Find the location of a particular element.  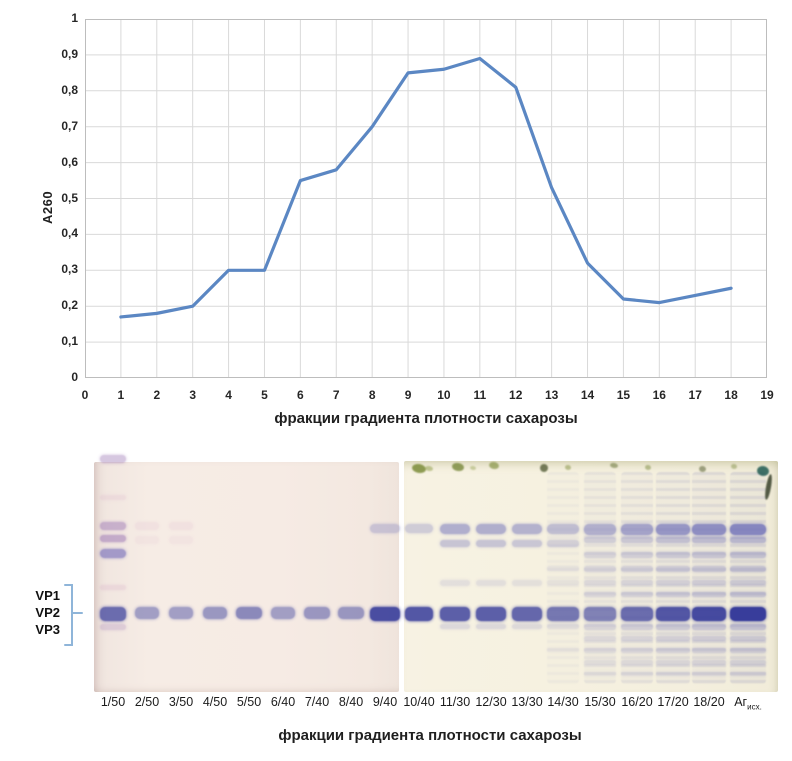

y-tick-label: 1 is located at coordinates (74, 18).